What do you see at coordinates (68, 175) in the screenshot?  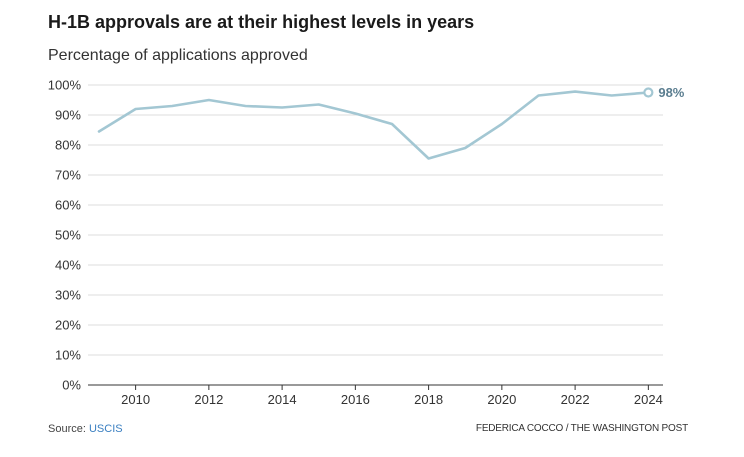 I see `y-tick-label: 70%` at bounding box center [68, 175].